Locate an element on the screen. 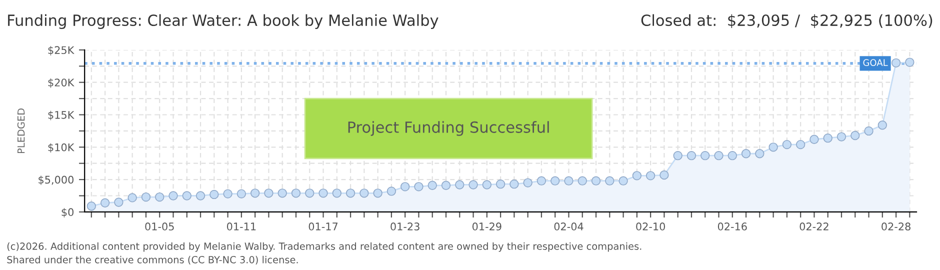 The width and height of the screenshot is (940, 270). annotation: Project Funding Successful is located at coordinates (448, 128).